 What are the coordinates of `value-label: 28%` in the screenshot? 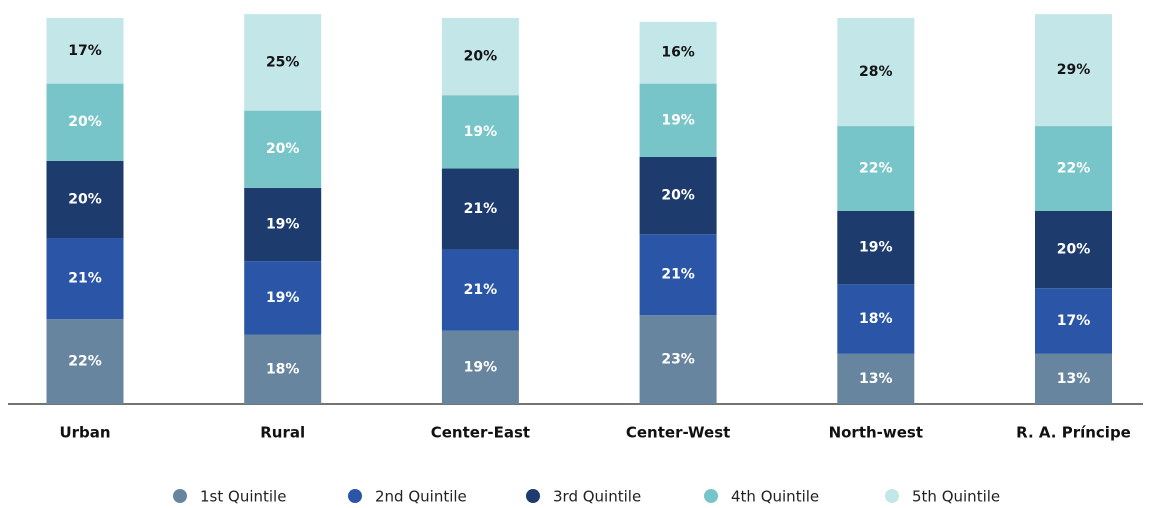 It's located at (876, 72).